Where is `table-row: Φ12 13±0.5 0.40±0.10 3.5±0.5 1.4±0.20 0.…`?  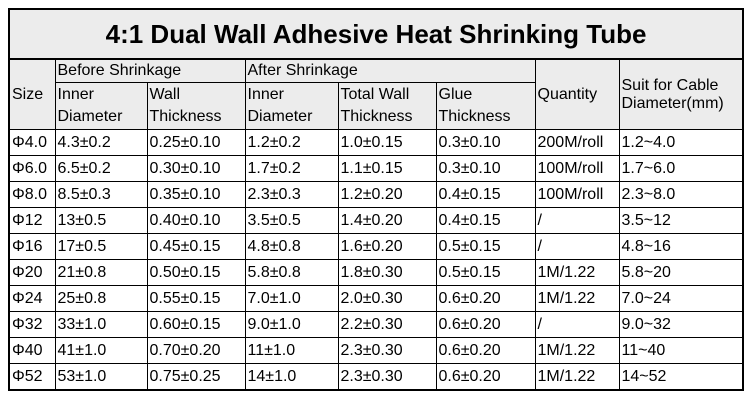 table-row: Φ12 13±0.5 0.40±0.10 3.5±0.5 1.4±0.20 0.… is located at coordinates (376, 220).